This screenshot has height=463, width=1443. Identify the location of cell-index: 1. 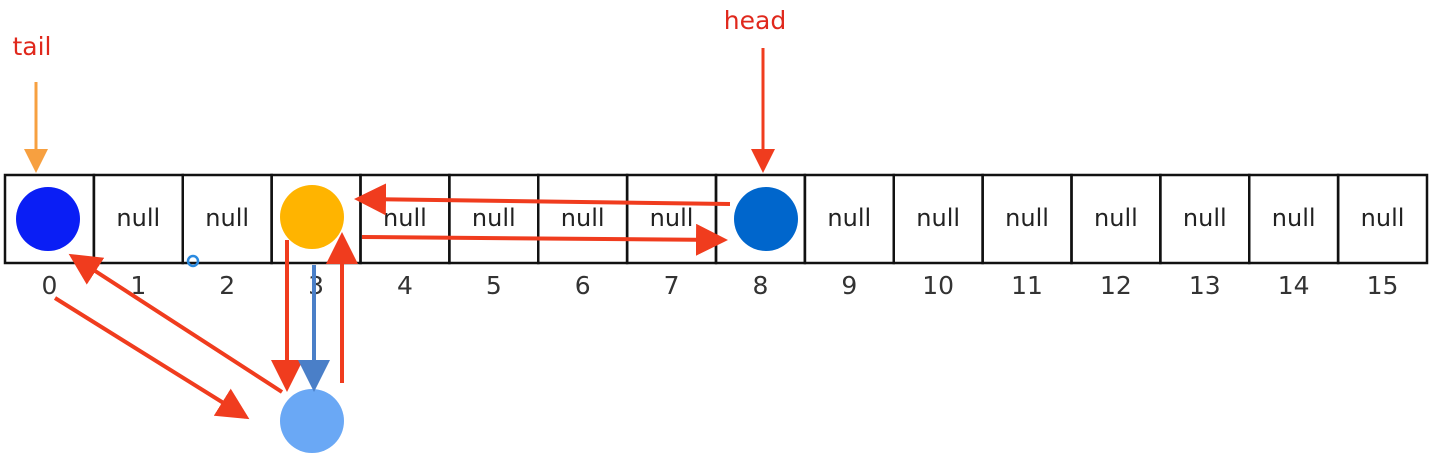
(138, 285).